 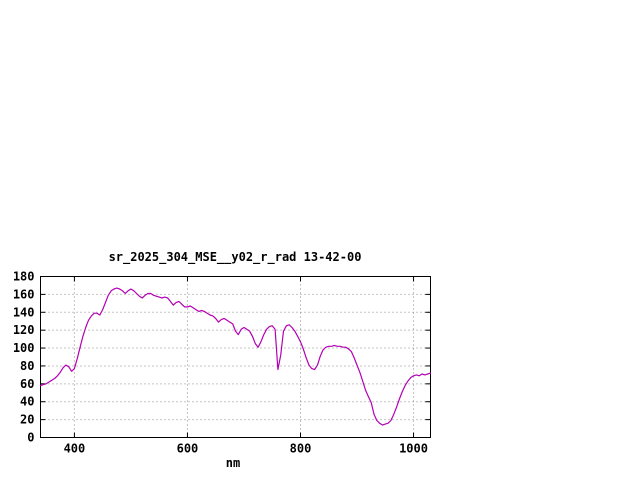 I want to click on x-tick-label: 600, so click(x=188, y=449).